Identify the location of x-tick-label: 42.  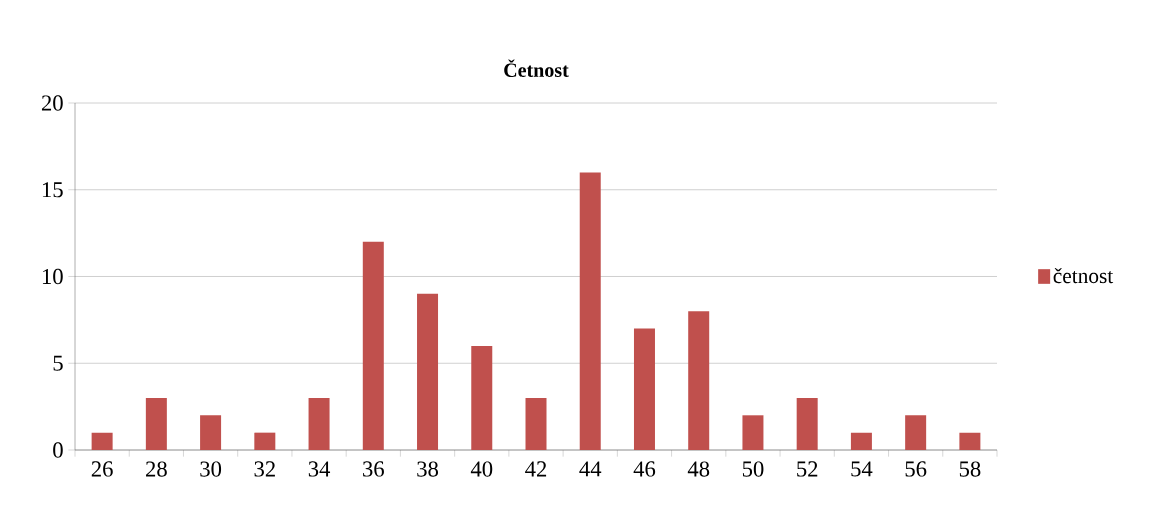
(536, 469).